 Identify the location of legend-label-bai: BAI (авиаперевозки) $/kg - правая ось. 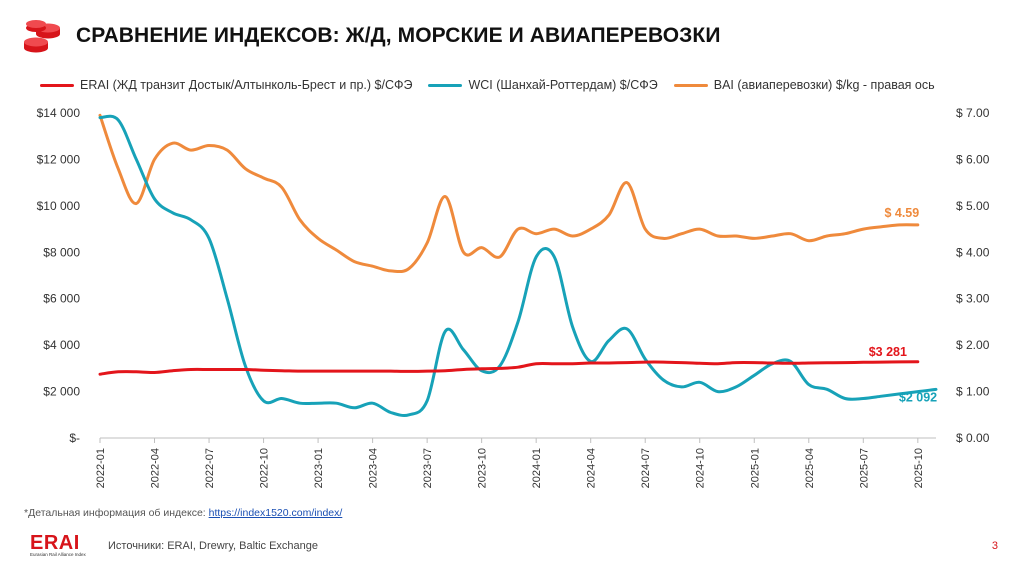
(824, 85).